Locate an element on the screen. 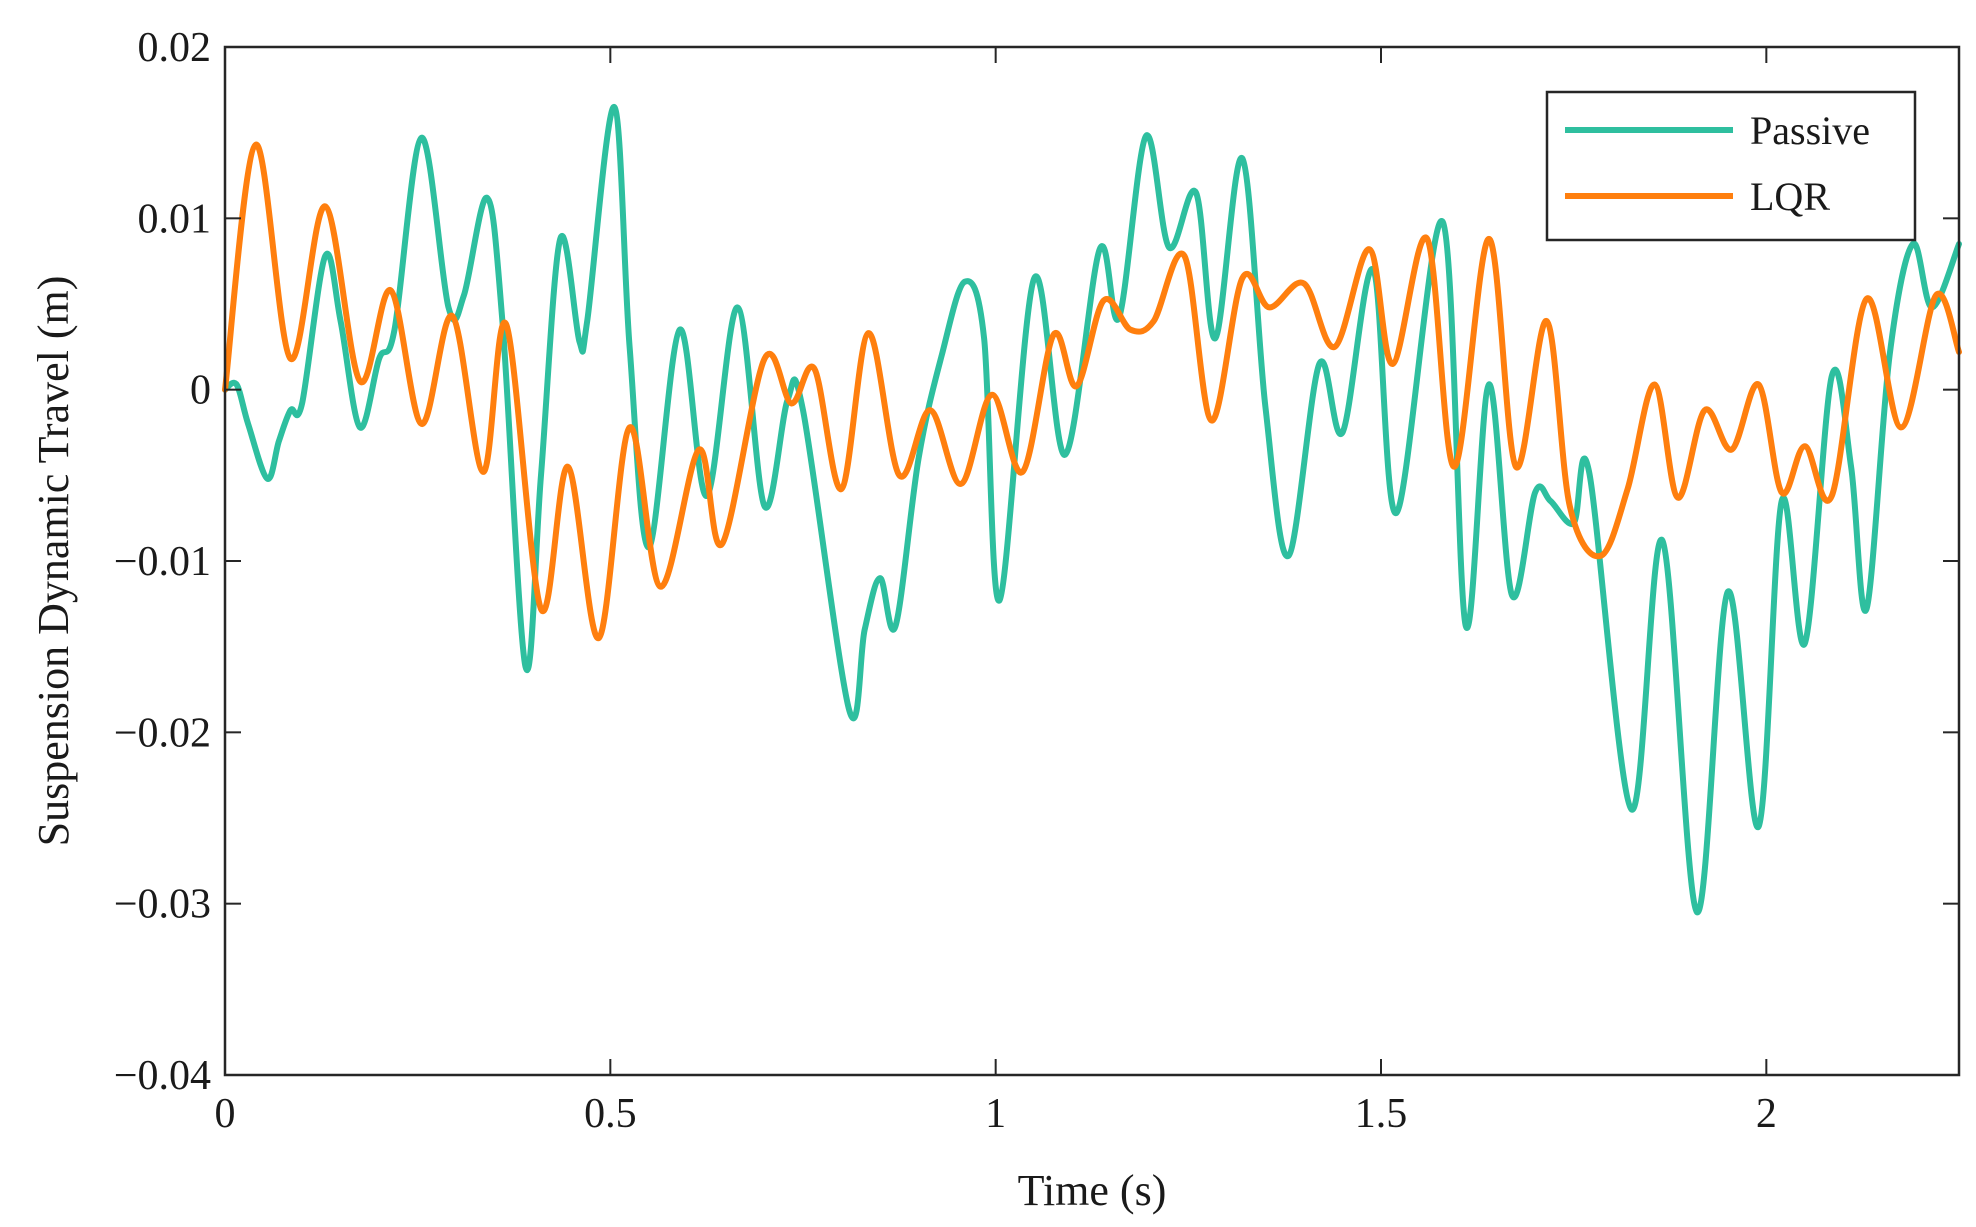 The height and width of the screenshot is (1227, 1976). y-tick-label: 0.01 is located at coordinates (175, 219).